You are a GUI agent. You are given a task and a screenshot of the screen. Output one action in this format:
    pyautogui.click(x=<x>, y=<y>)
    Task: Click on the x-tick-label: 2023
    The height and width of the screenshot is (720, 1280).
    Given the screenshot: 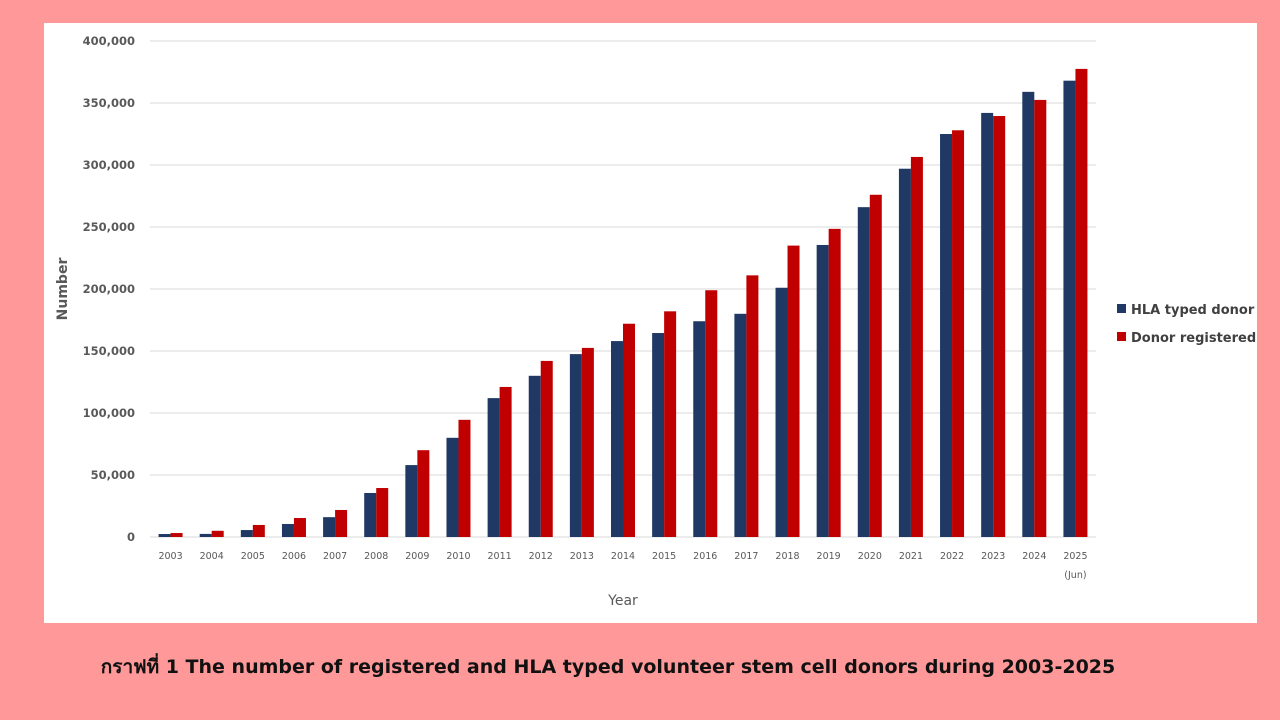 What is the action you would take?
    pyautogui.click(x=993, y=556)
    